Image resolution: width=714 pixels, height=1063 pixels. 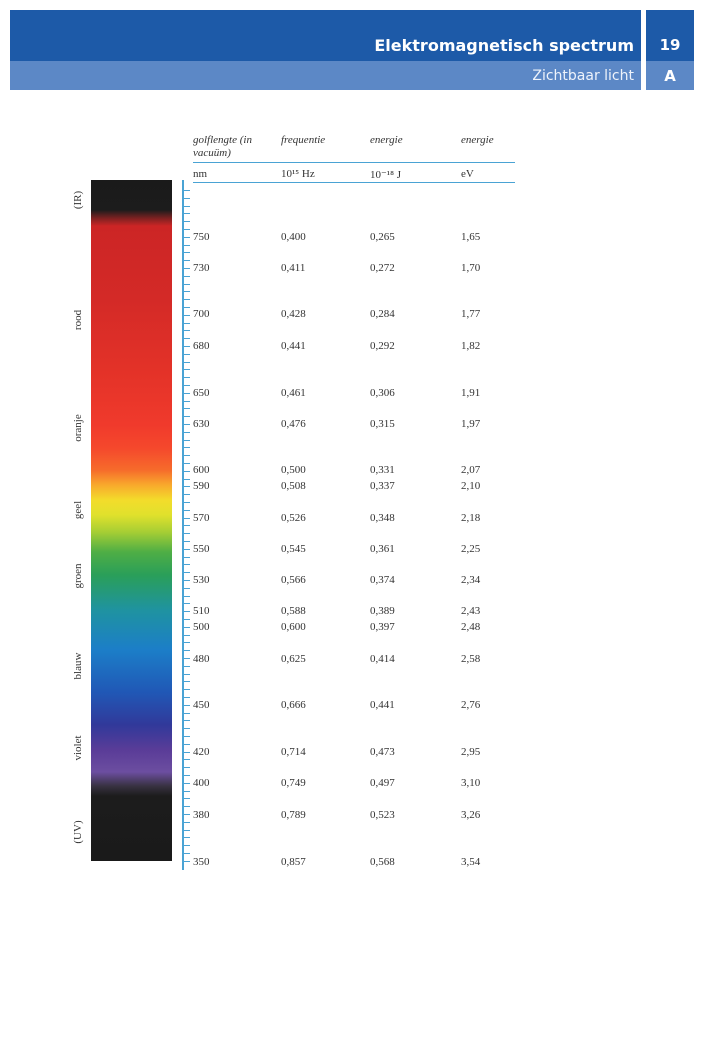 What do you see at coordinates (471, 486) in the screenshot?
I see `cell-energy-ev: 2,10` at bounding box center [471, 486].